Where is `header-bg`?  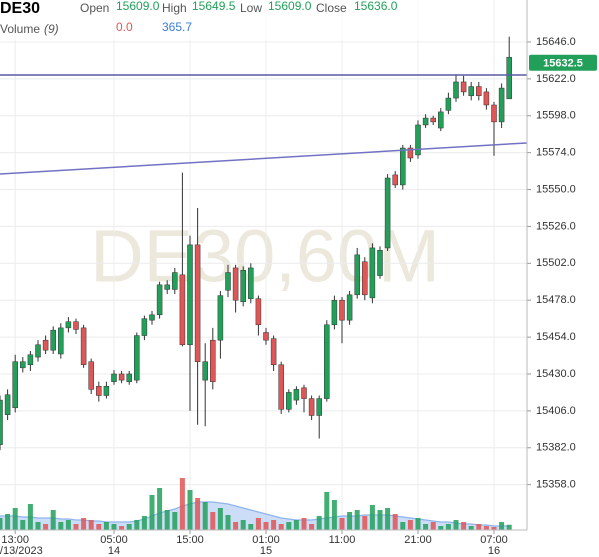
header-bg is located at coordinates (210, 20).